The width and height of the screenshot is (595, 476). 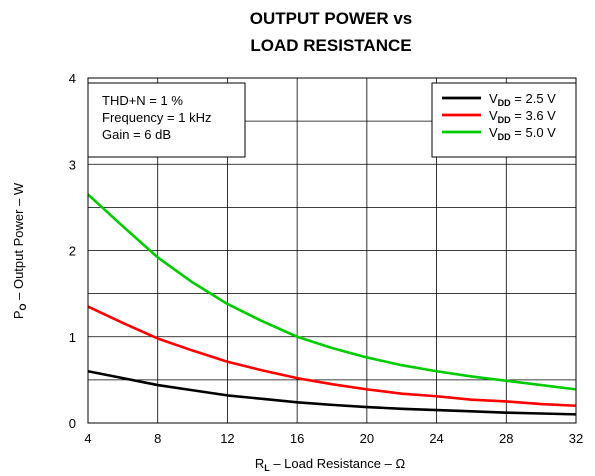 I want to click on y-axis-label-main: P, so click(x=18, y=315).